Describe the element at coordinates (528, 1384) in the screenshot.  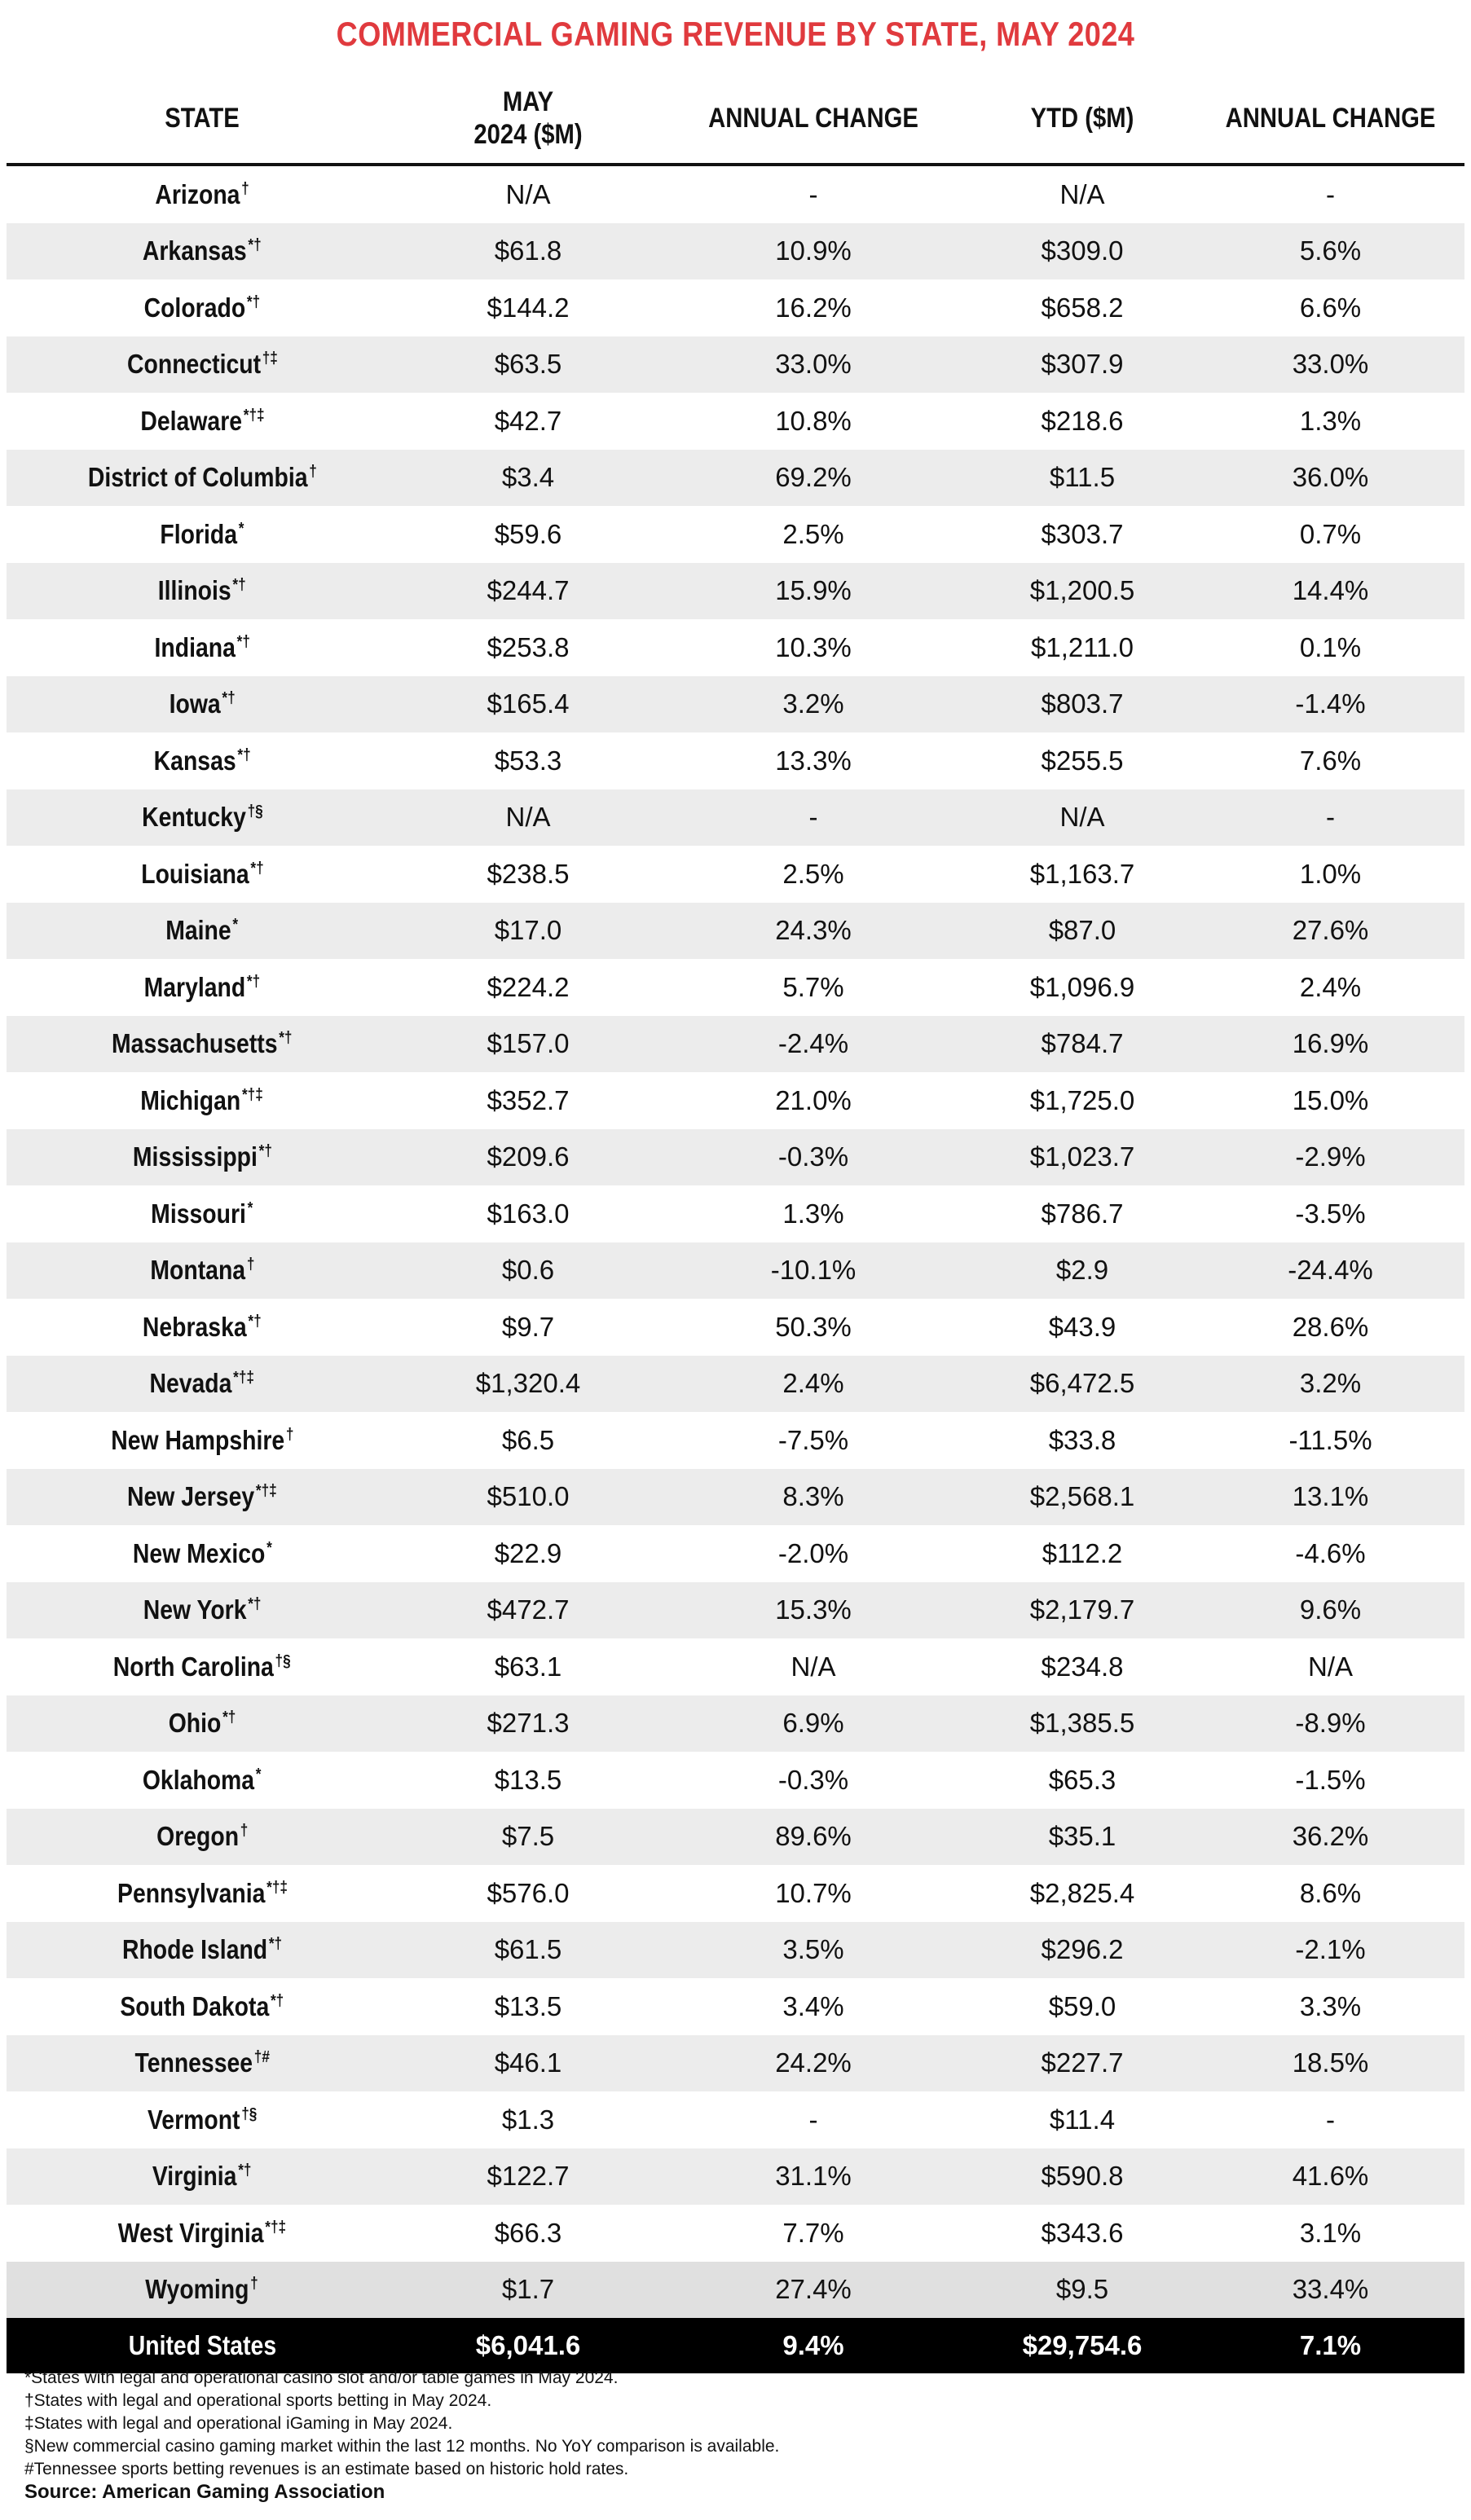
I see `cell-may: $1,320.4` at that location.